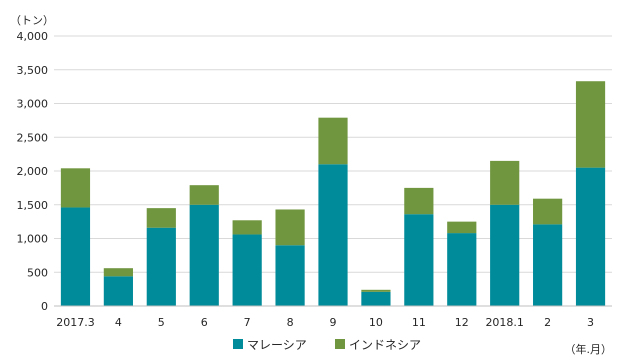  Describe the element at coordinates (325, 322) in the screenshot. I see `x-axis-ticks: 2017.3 4 5 6 7 8 9 10 11 12 2018.1 2 3` at that location.